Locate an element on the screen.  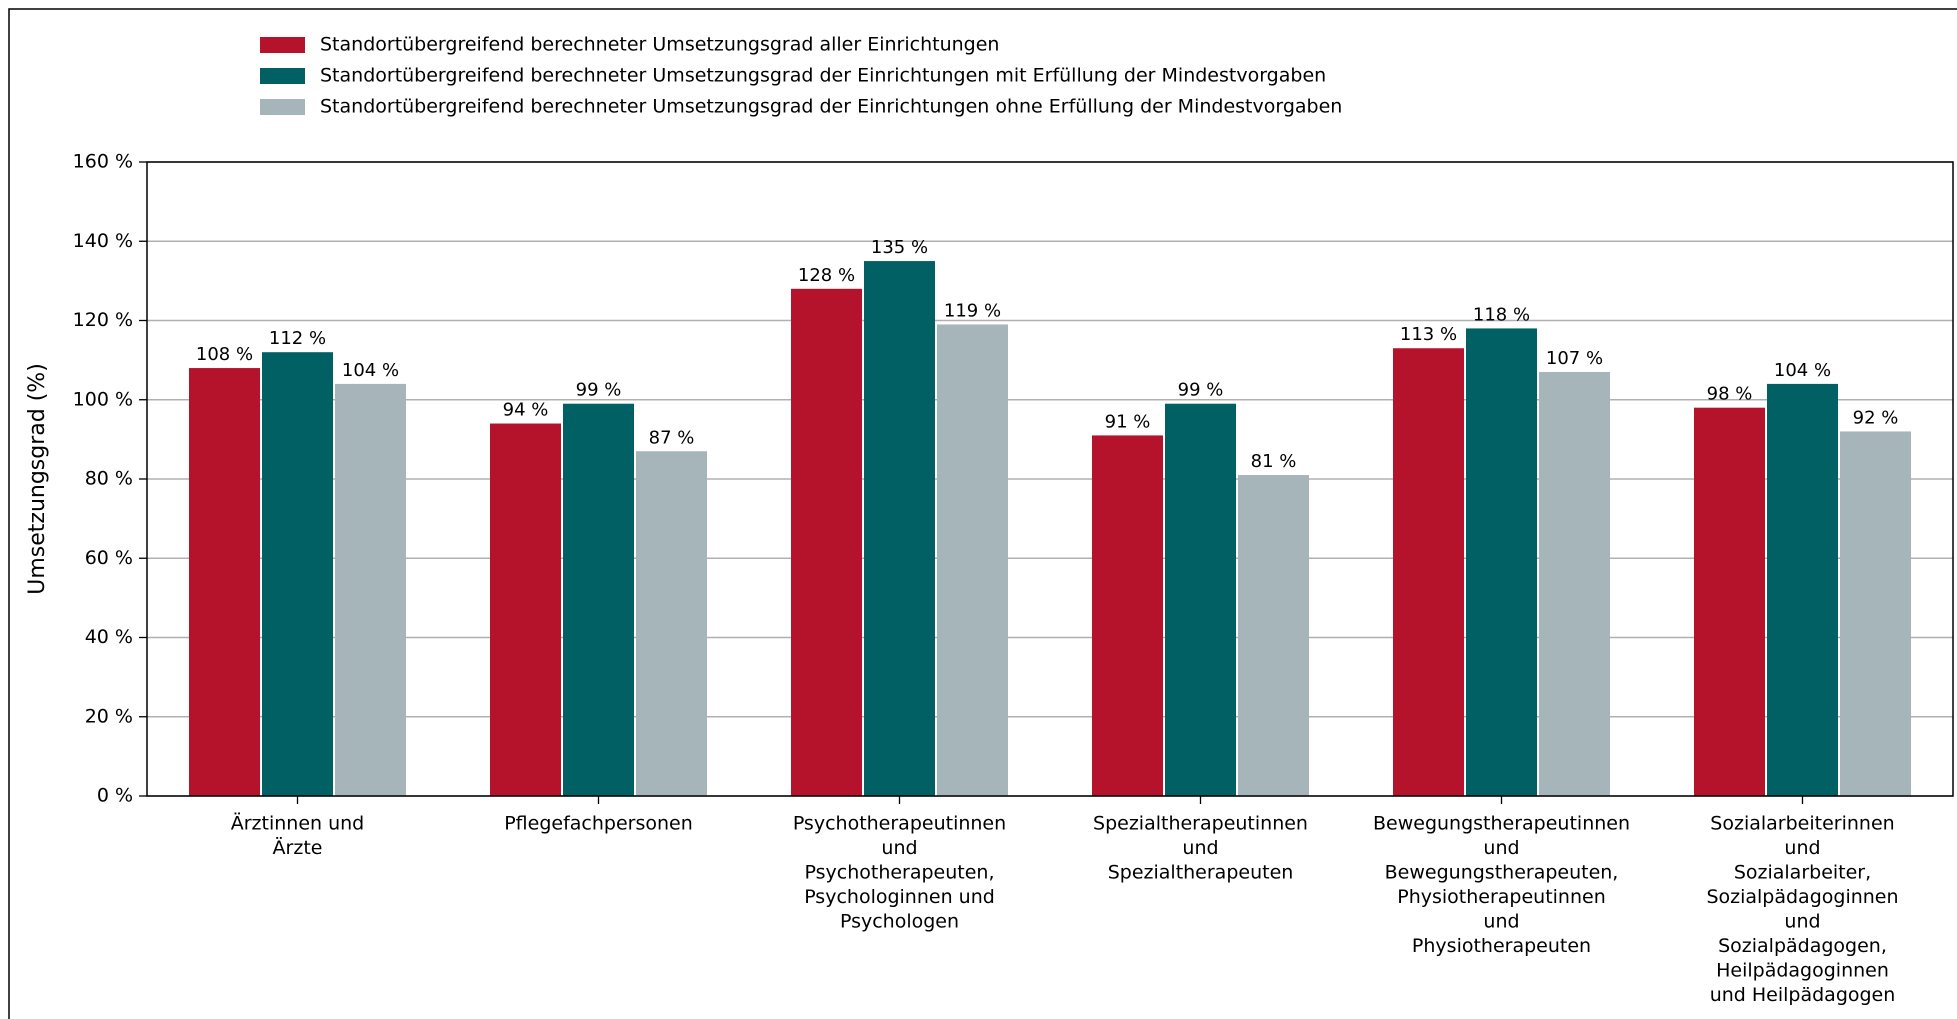
value-label: 107 % is located at coordinates (1574, 358).